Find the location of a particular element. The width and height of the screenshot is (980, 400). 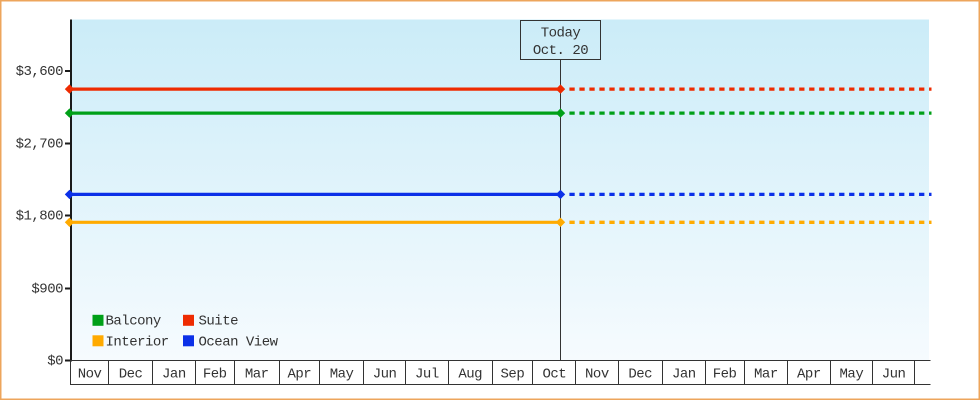

svg-text: Today is located at coordinates (561, 33).